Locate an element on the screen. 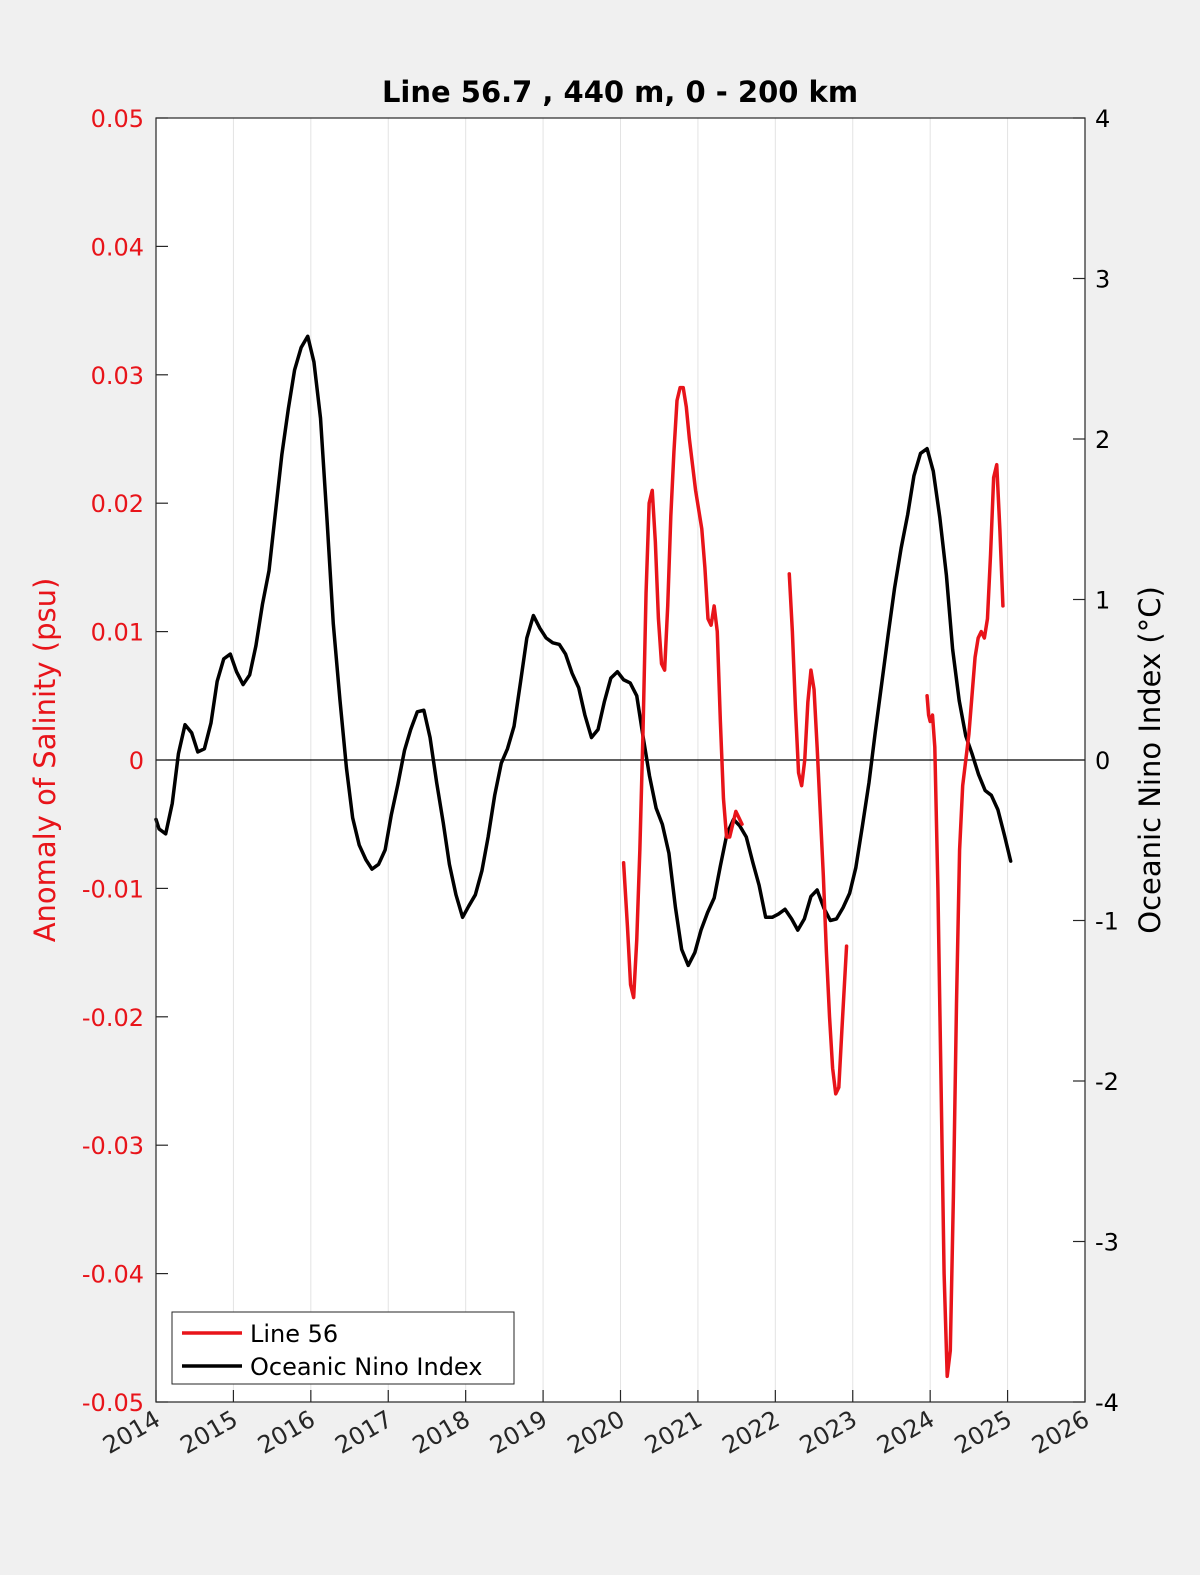 The image size is (1200, 1575). chart-title: Line 56.7 , 440 m, 0 - 200 km is located at coordinates (620, 92).